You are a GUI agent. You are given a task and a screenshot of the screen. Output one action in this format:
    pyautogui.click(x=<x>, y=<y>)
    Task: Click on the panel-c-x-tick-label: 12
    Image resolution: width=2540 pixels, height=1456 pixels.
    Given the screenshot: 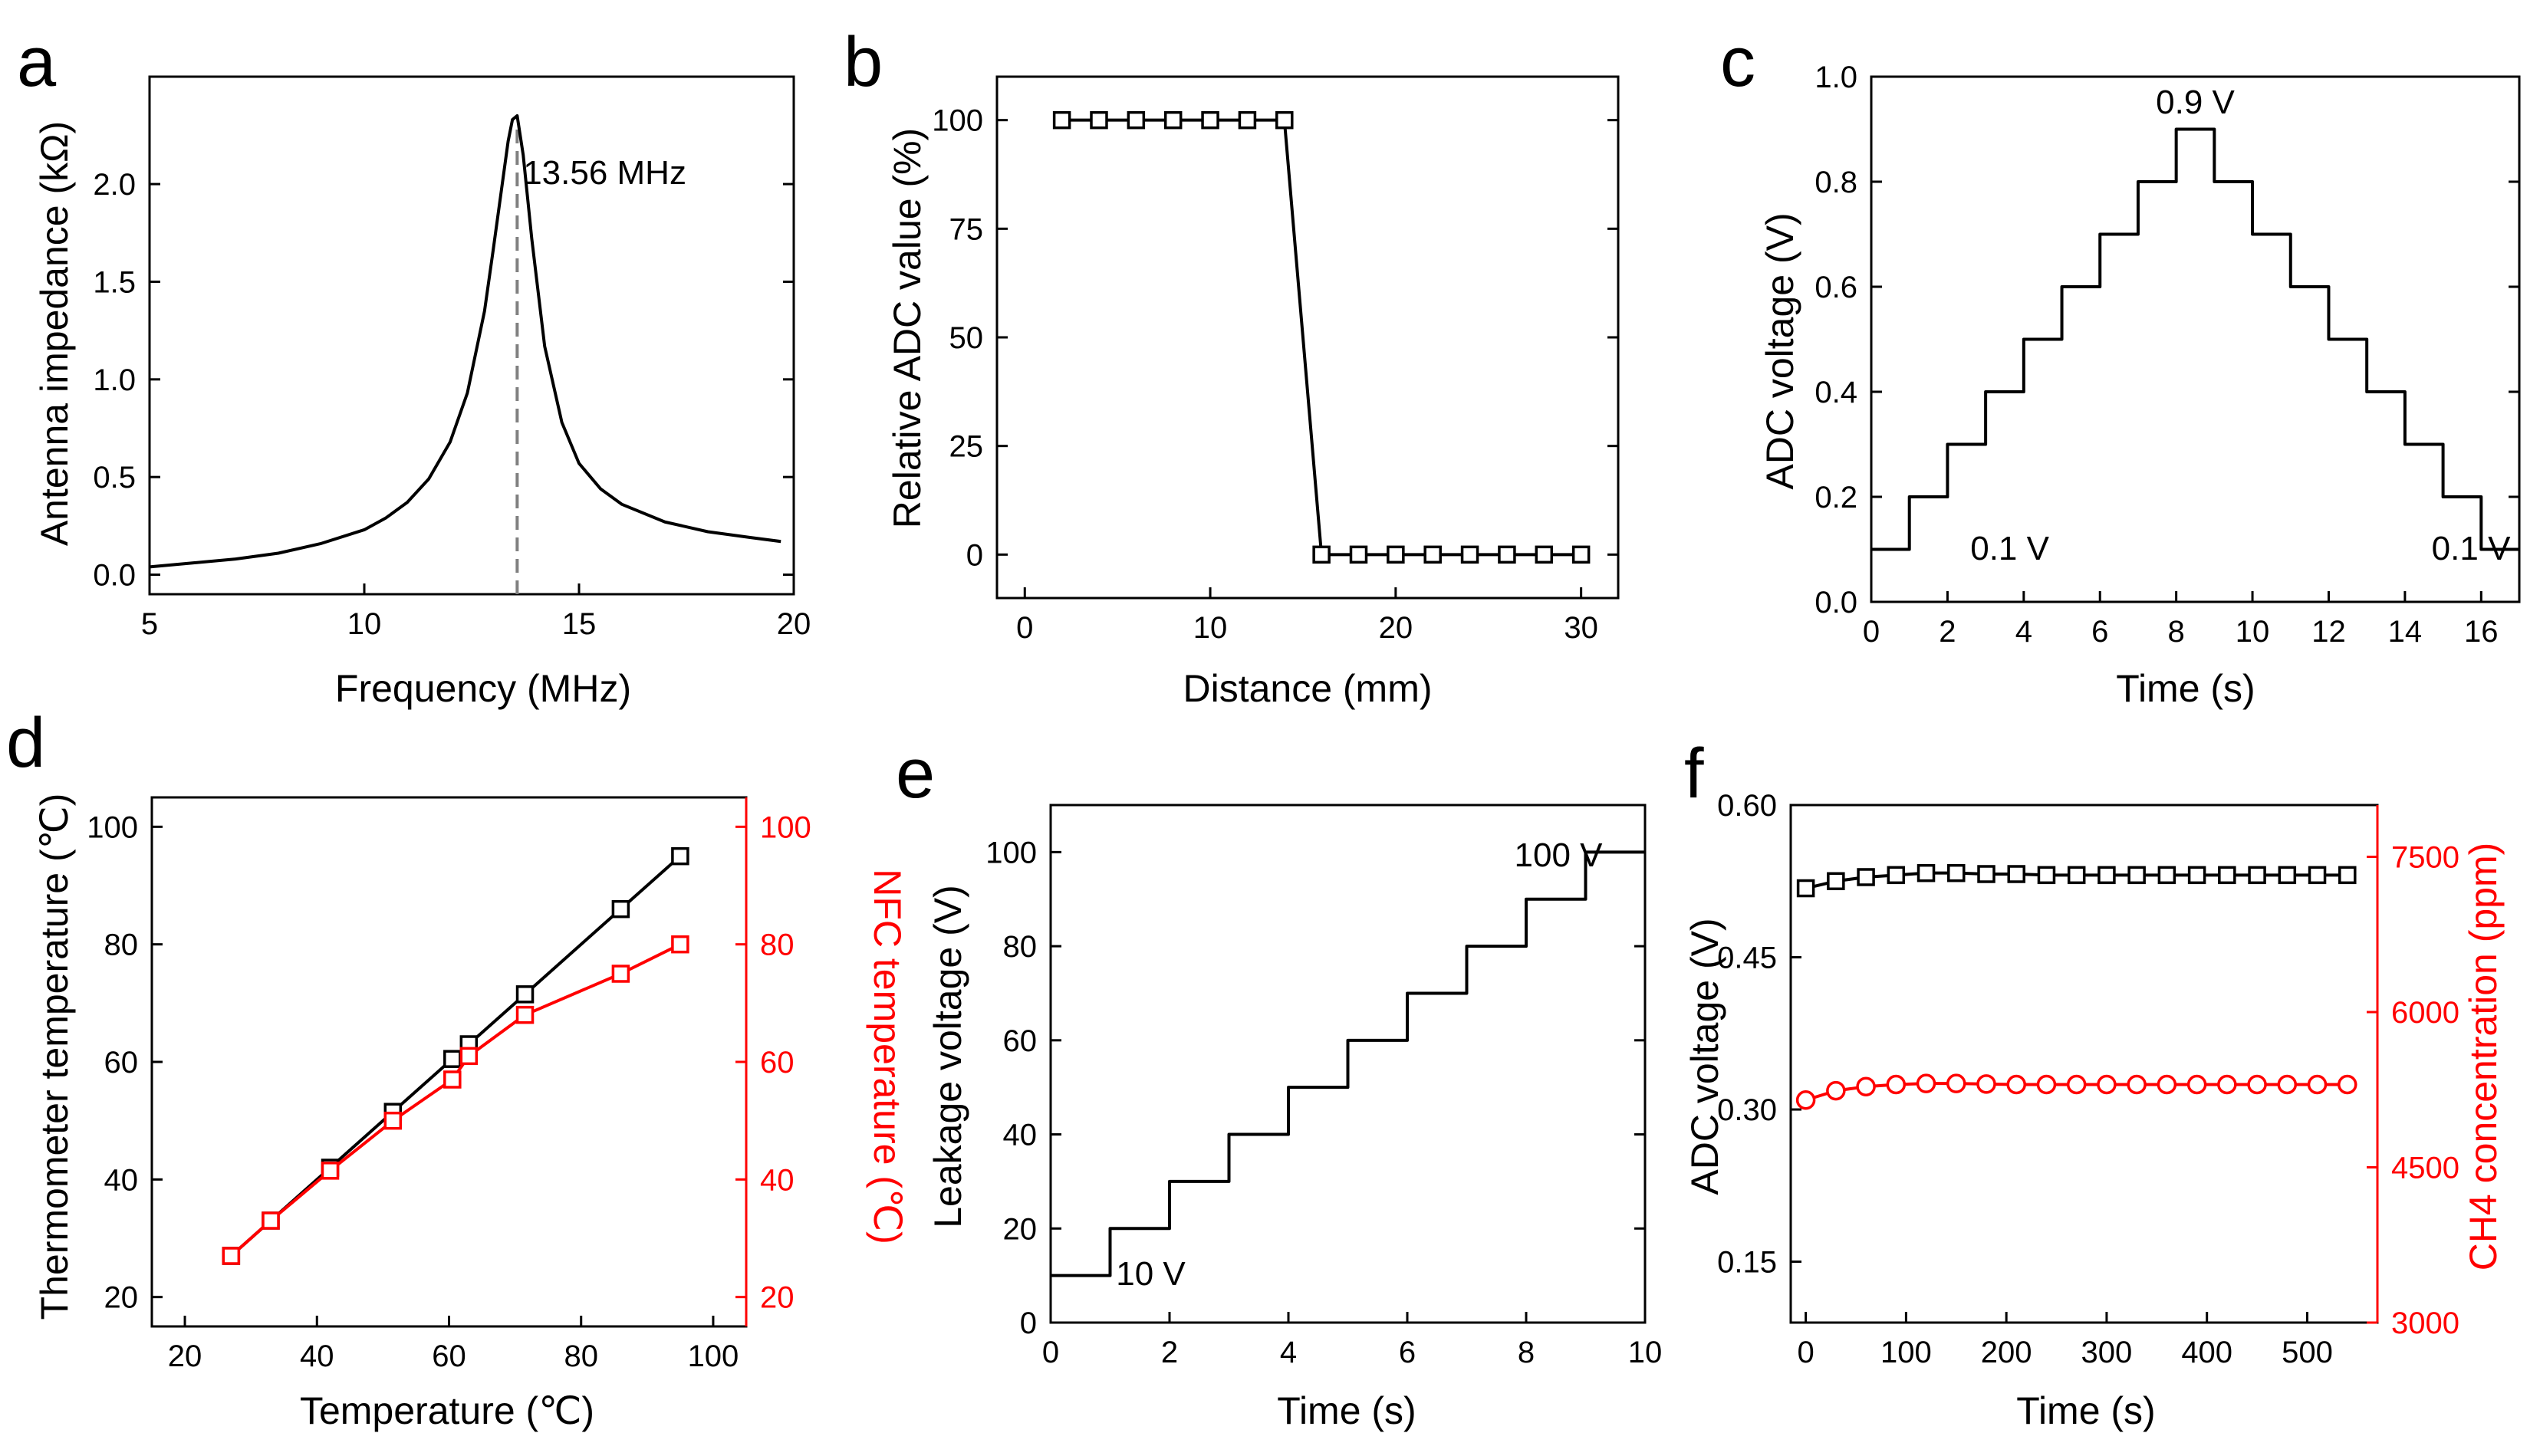 What is the action you would take?
    pyautogui.click(x=2328, y=632)
    